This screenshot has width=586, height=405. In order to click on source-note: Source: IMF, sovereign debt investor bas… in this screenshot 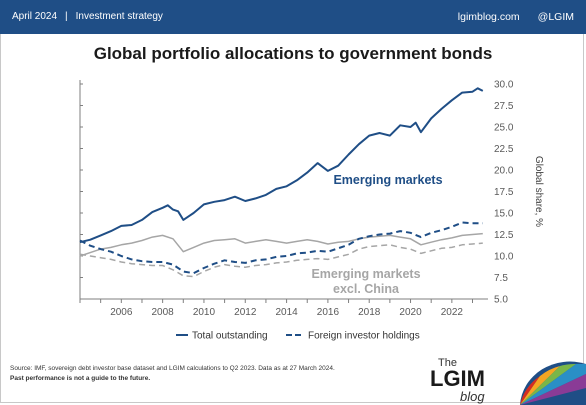, I will do `click(190, 374)`.